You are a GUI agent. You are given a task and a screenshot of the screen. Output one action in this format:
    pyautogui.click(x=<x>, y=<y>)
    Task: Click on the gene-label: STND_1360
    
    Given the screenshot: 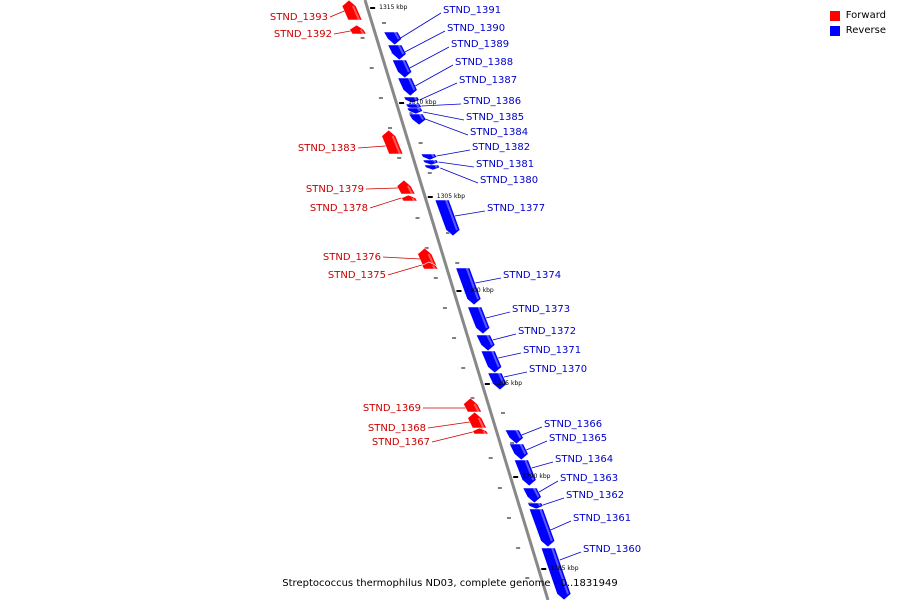 What is the action you would take?
    pyautogui.click(x=612, y=549)
    